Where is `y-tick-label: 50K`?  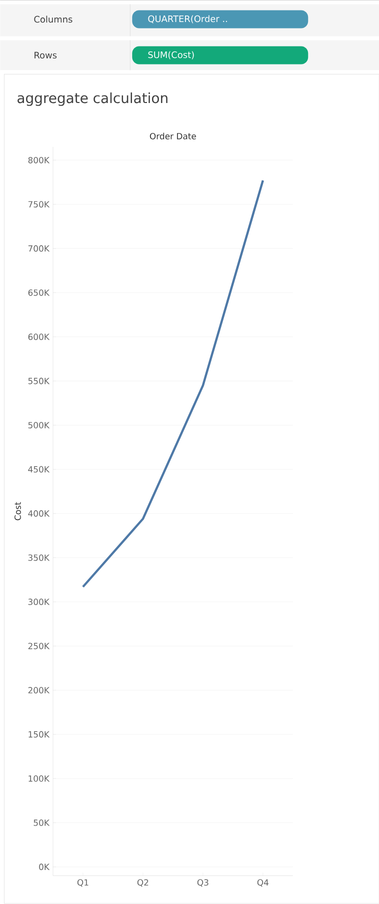 y-tick-label: 50K is located at coordinates (42, 823).